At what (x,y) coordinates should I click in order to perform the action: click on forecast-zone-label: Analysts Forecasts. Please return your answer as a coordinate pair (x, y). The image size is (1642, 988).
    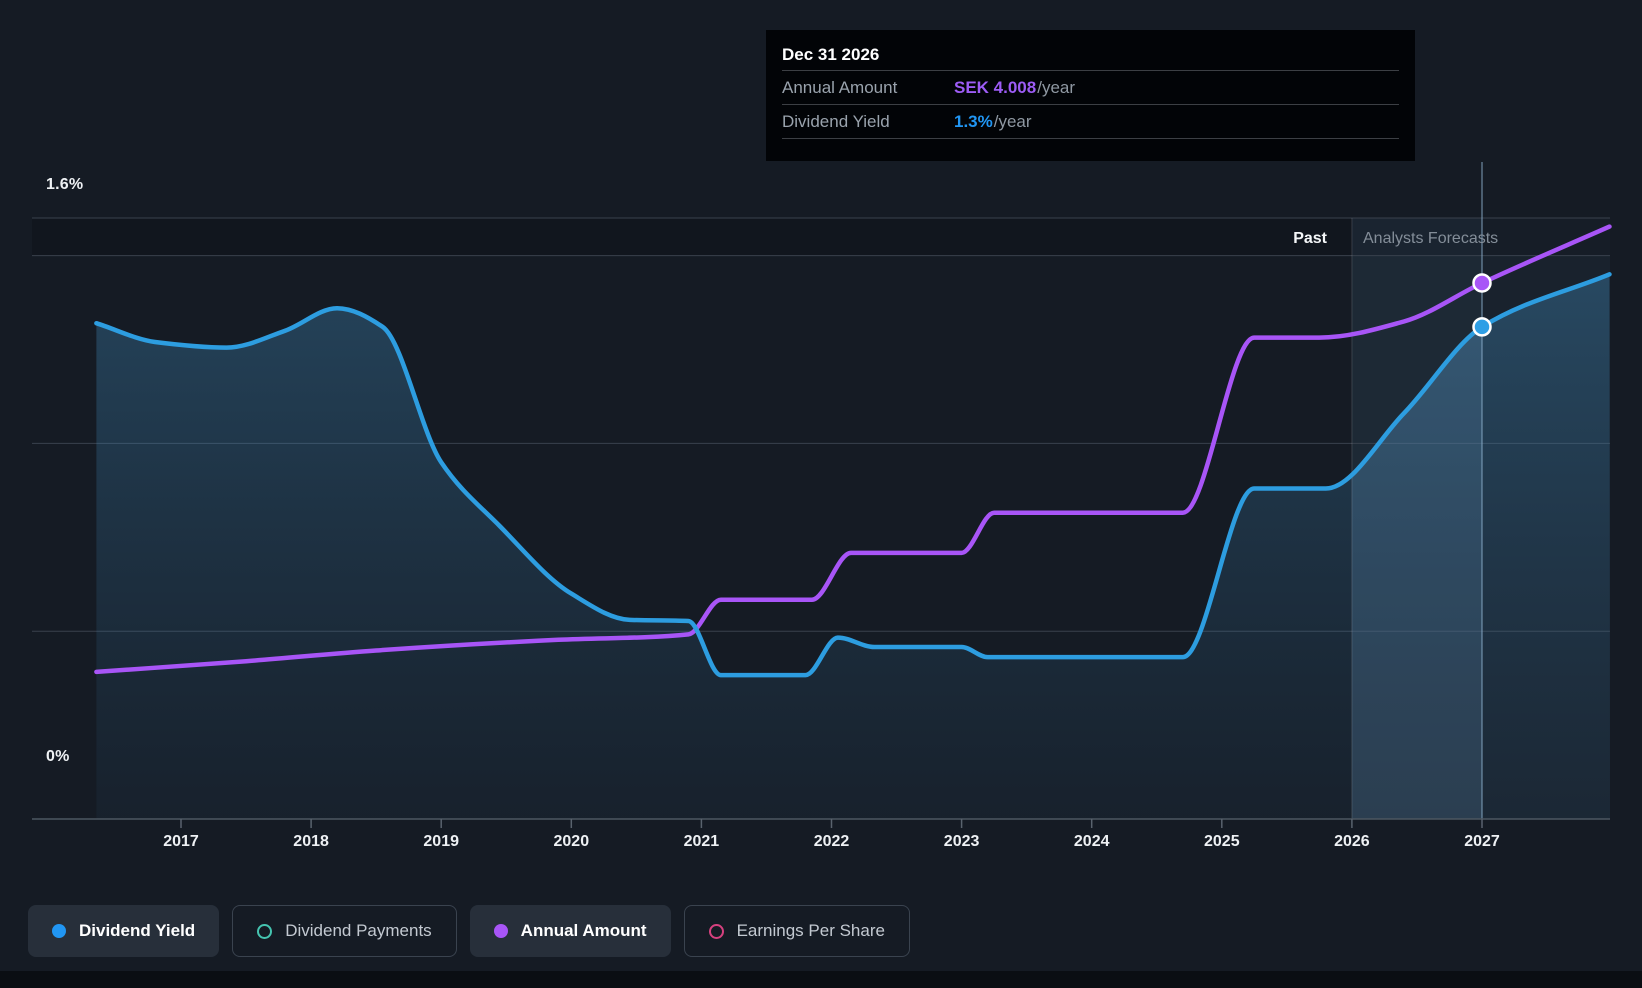
    Looking at the image, I should click on (1431, 238).